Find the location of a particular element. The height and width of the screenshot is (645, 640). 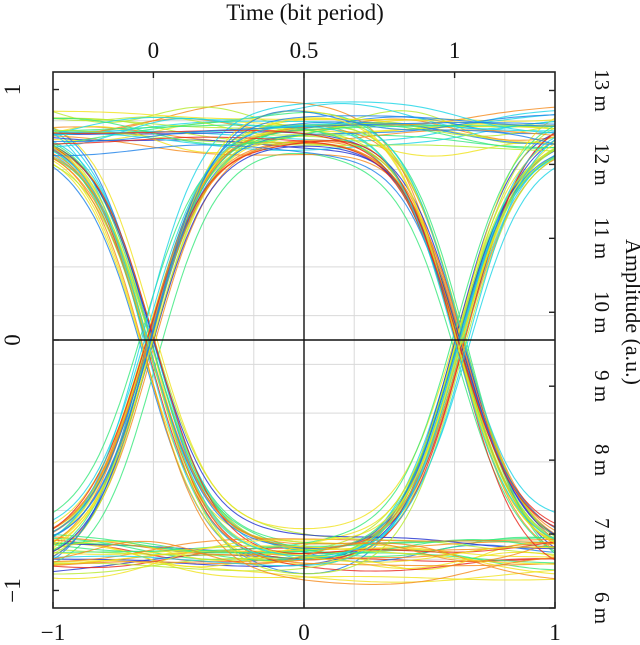

right-tick-label: 12 m is located at coordinates (602, 164).